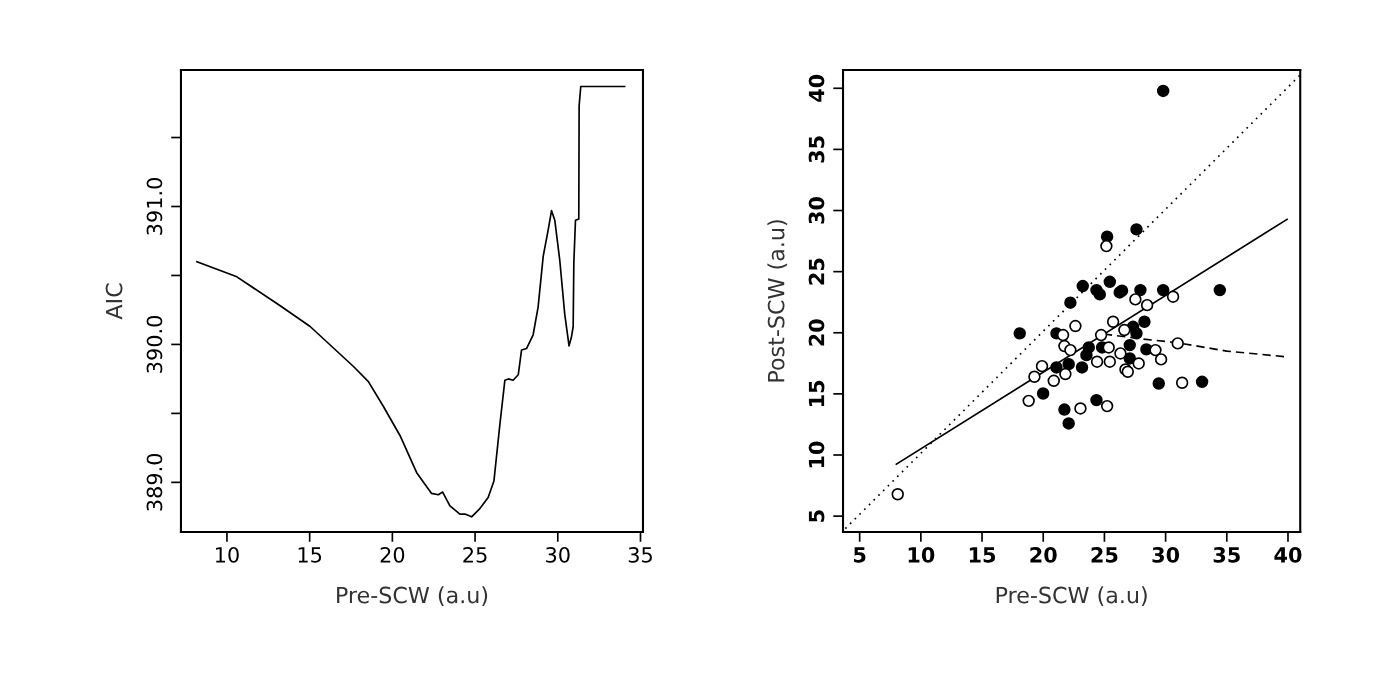 The height and width of the screenshot is (698, 1373). Describe the element at coordinates (816, 332) in the screenshot. I see `y-tick-label: 20` at that location.